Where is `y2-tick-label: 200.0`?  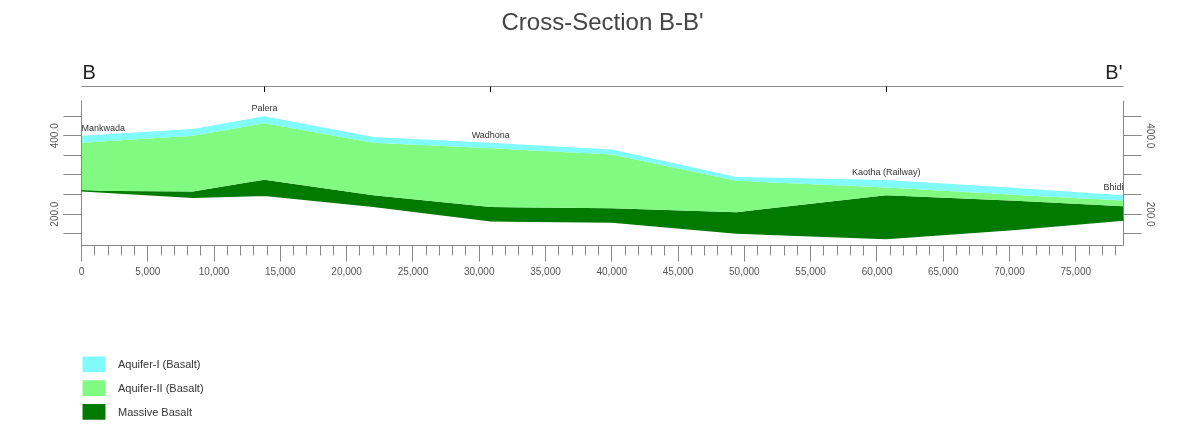
y2-tick-label: 200.0 is located at coordinates (1150, 214).